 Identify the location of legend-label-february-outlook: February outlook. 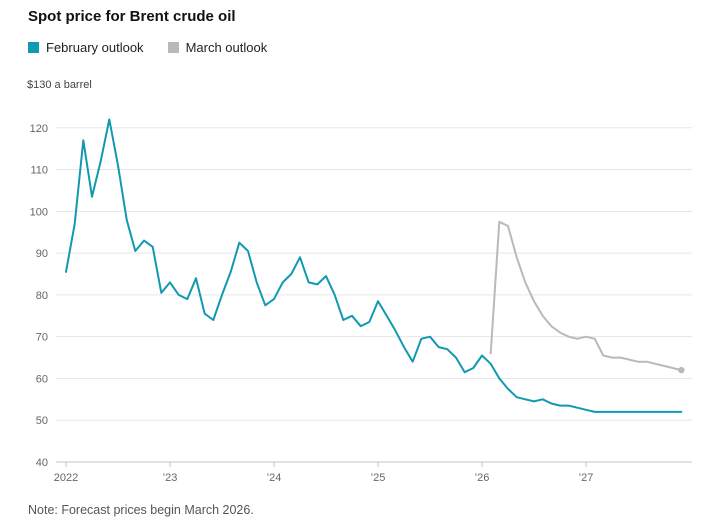
(95, 47).